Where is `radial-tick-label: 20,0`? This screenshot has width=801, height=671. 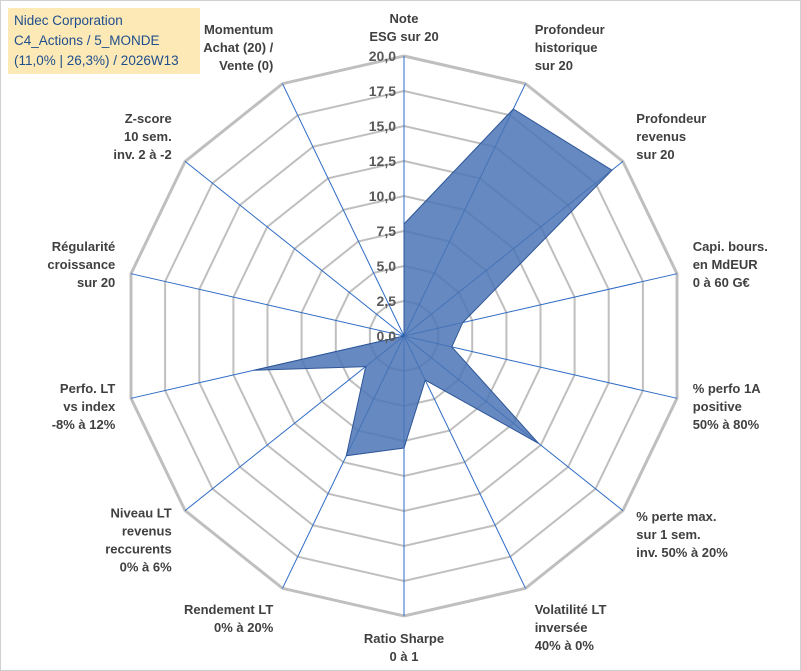
radial-tick-label: 20,0 is located at coordinates (382, 56).